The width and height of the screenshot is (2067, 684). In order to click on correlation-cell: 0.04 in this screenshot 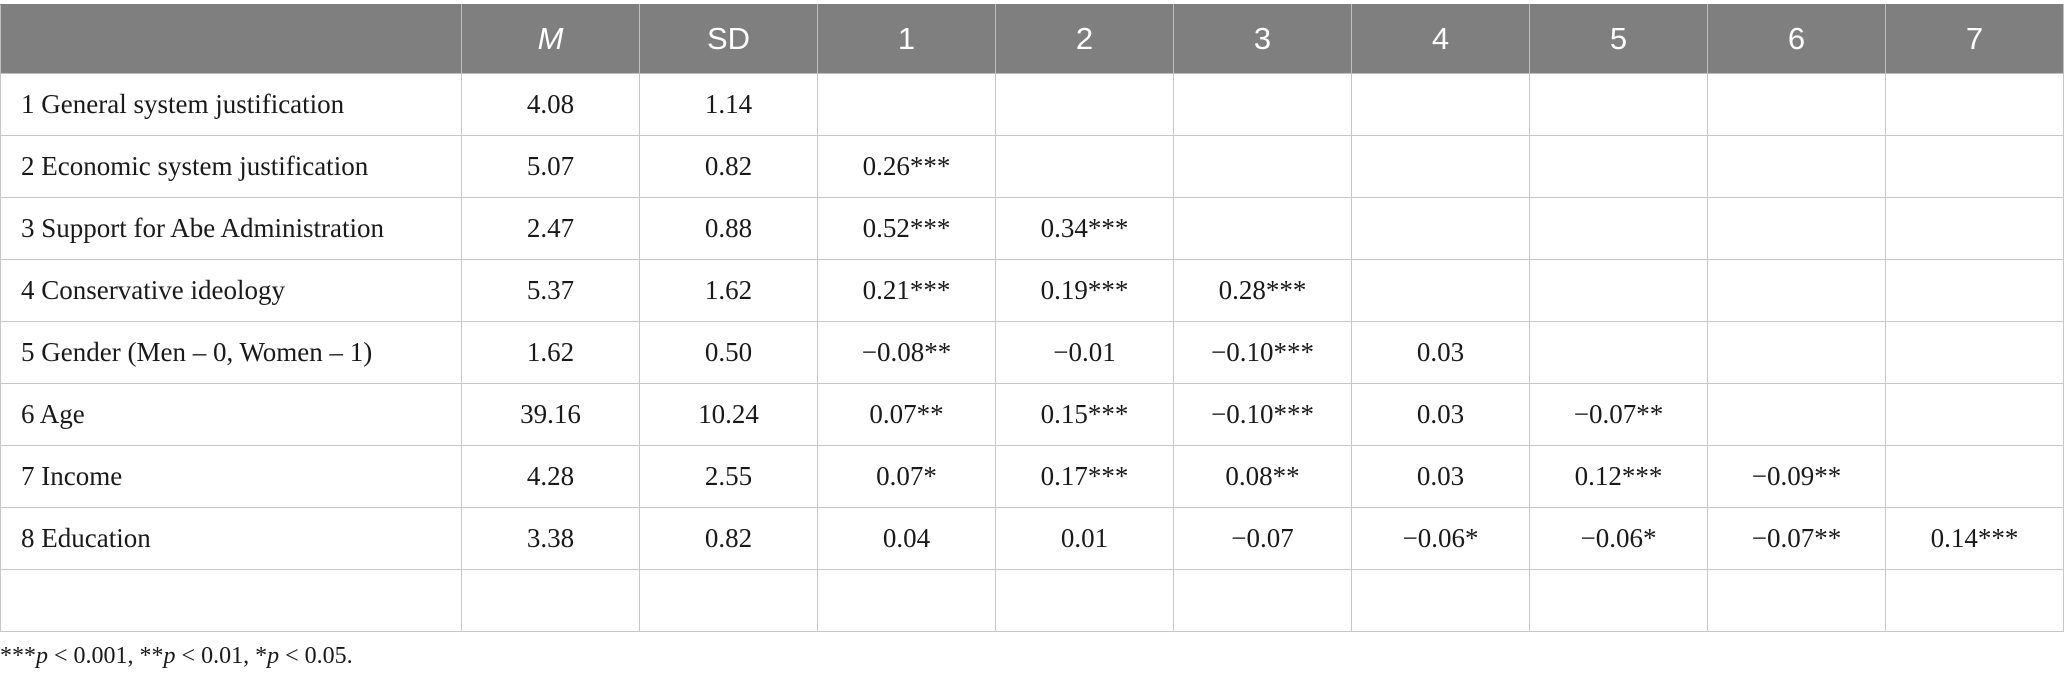, I will do `click(906, 538)`.